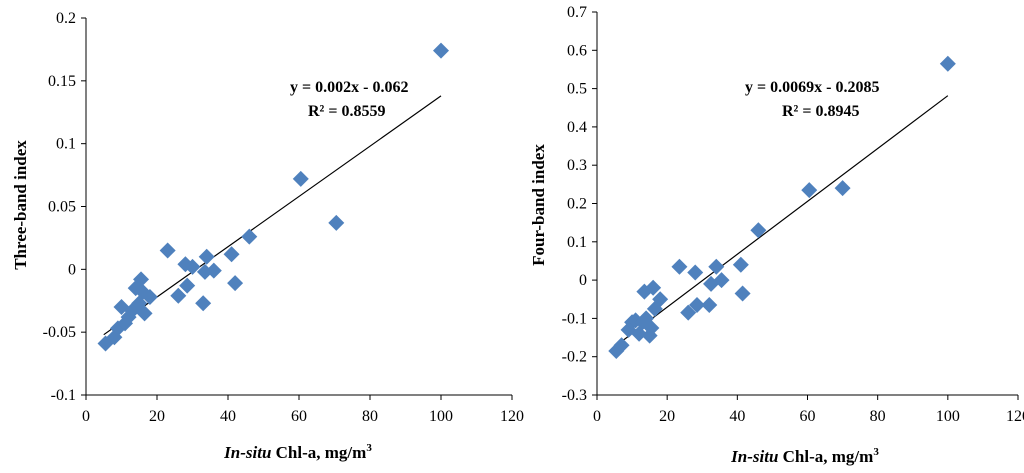 This screenshot has height=473, width=1024. What do you see at coordinates (577, 127) in the screenshot?
I see `y-tick-label: 0.4` at bounding box center [577, 127].